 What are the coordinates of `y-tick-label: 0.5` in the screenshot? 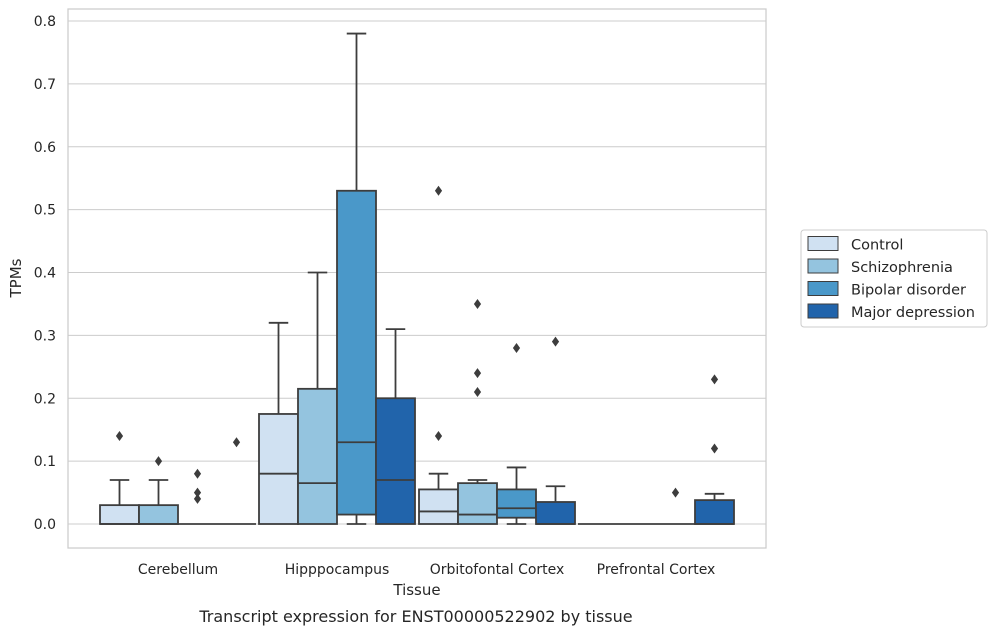 It's located at (45, 211).